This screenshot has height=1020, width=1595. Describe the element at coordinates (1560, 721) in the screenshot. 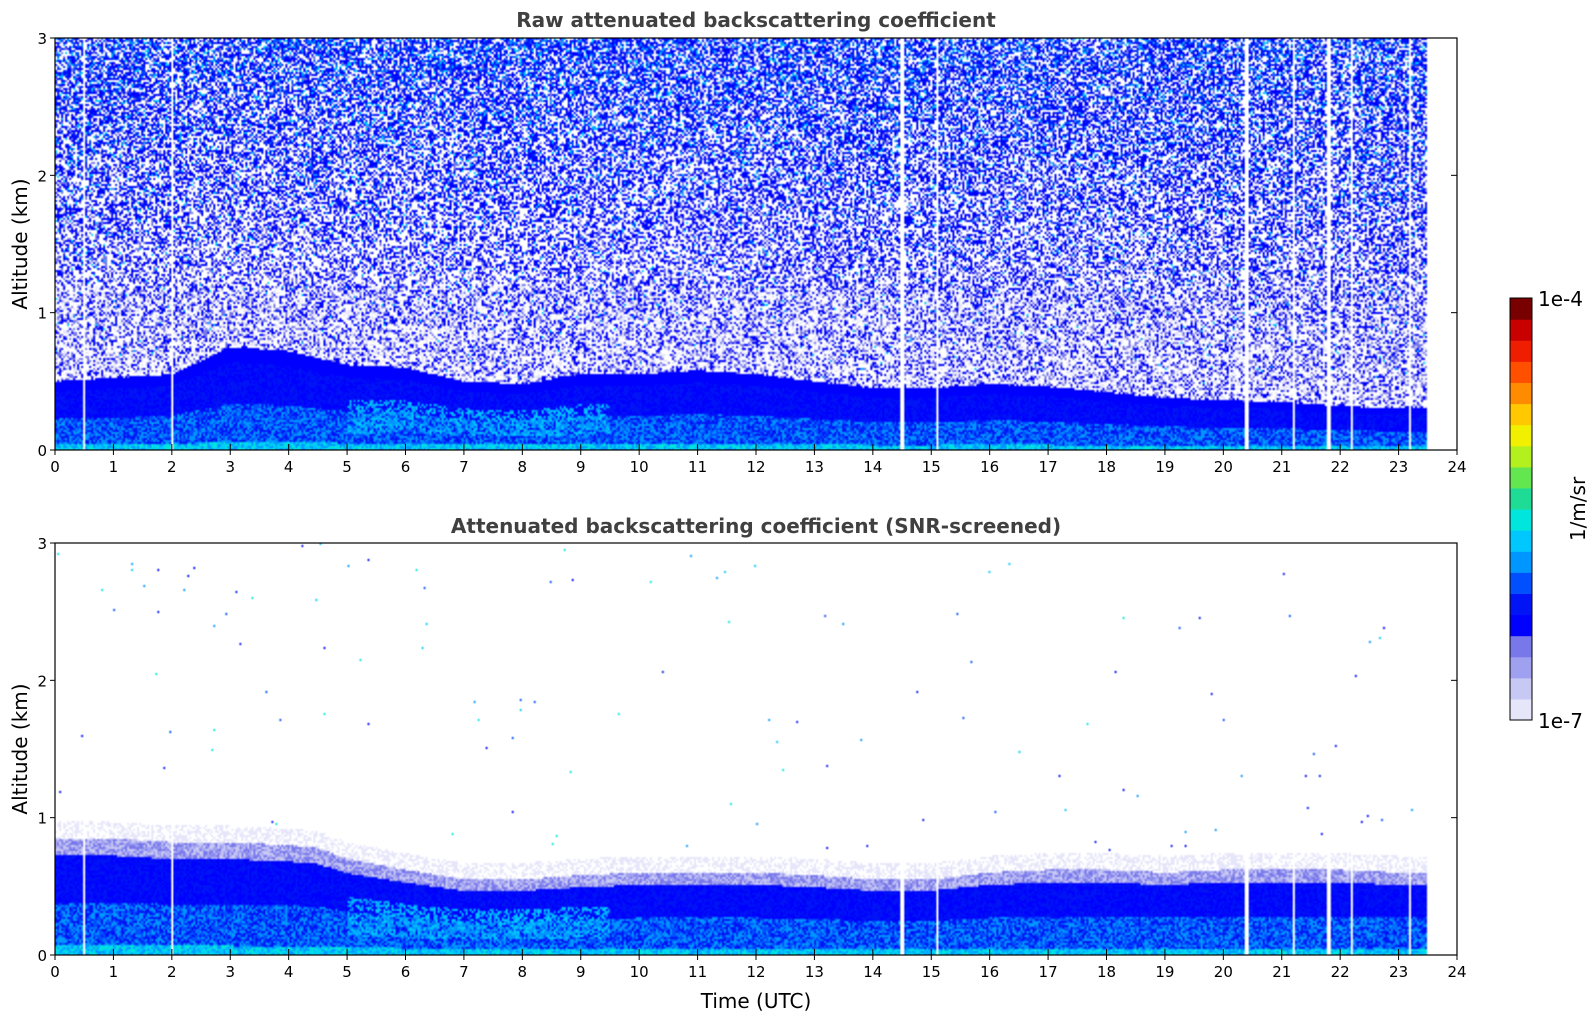

I see `colorbar-min-label: 1e-7` at that location.